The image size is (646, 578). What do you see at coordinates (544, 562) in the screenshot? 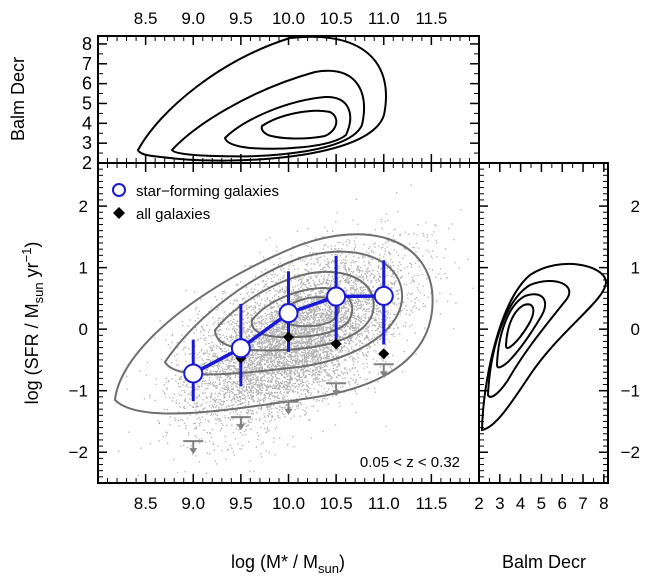
I see `right-x-axis-label: Balm Decr` at bounding box center [544, 562].